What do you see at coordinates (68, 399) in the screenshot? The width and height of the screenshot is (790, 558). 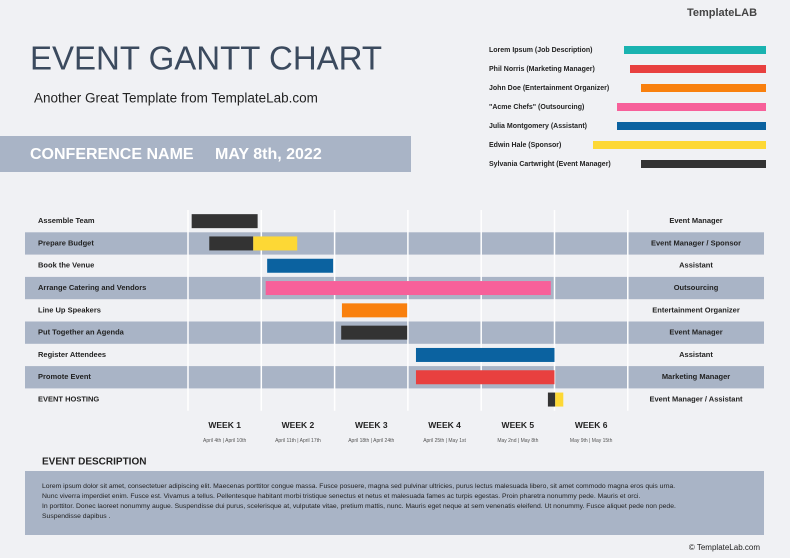 I see `task-name: EVENT HOSTING` at bounding box center [68, 399].